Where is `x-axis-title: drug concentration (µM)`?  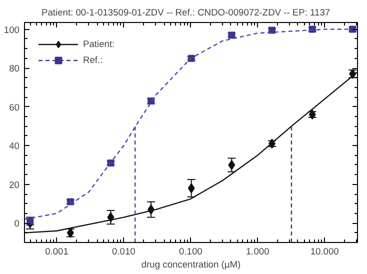
x-axis-title: drug concentration (µM) is located at coordinates (191, 265).